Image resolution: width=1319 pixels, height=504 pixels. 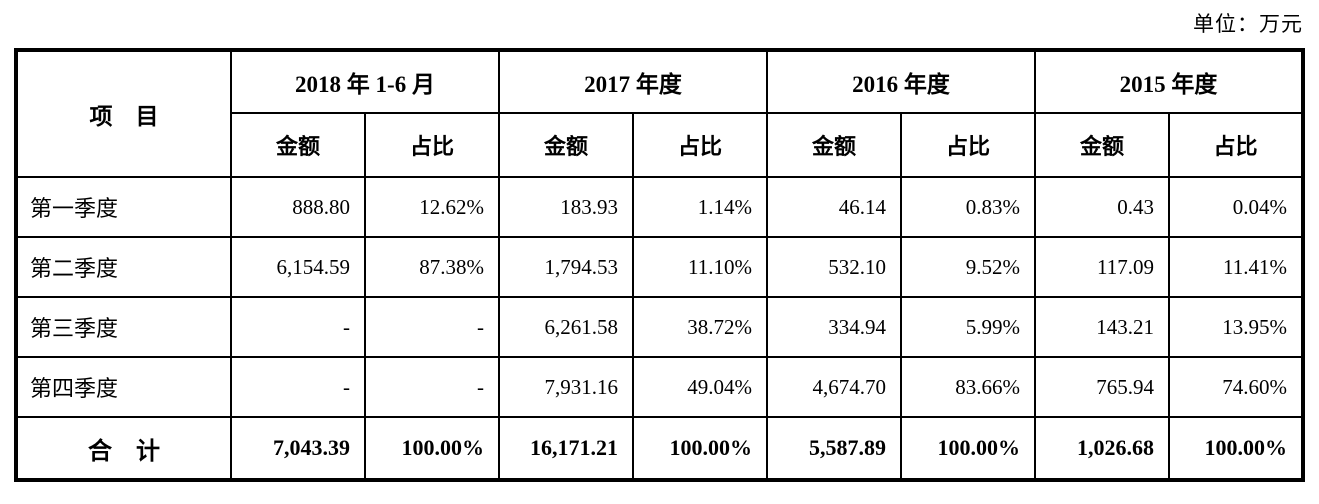 What do you see at coordinates (123, 448) in the screenshot?
I see `row-label-total: 合 计` at bounding box center [123, 448].